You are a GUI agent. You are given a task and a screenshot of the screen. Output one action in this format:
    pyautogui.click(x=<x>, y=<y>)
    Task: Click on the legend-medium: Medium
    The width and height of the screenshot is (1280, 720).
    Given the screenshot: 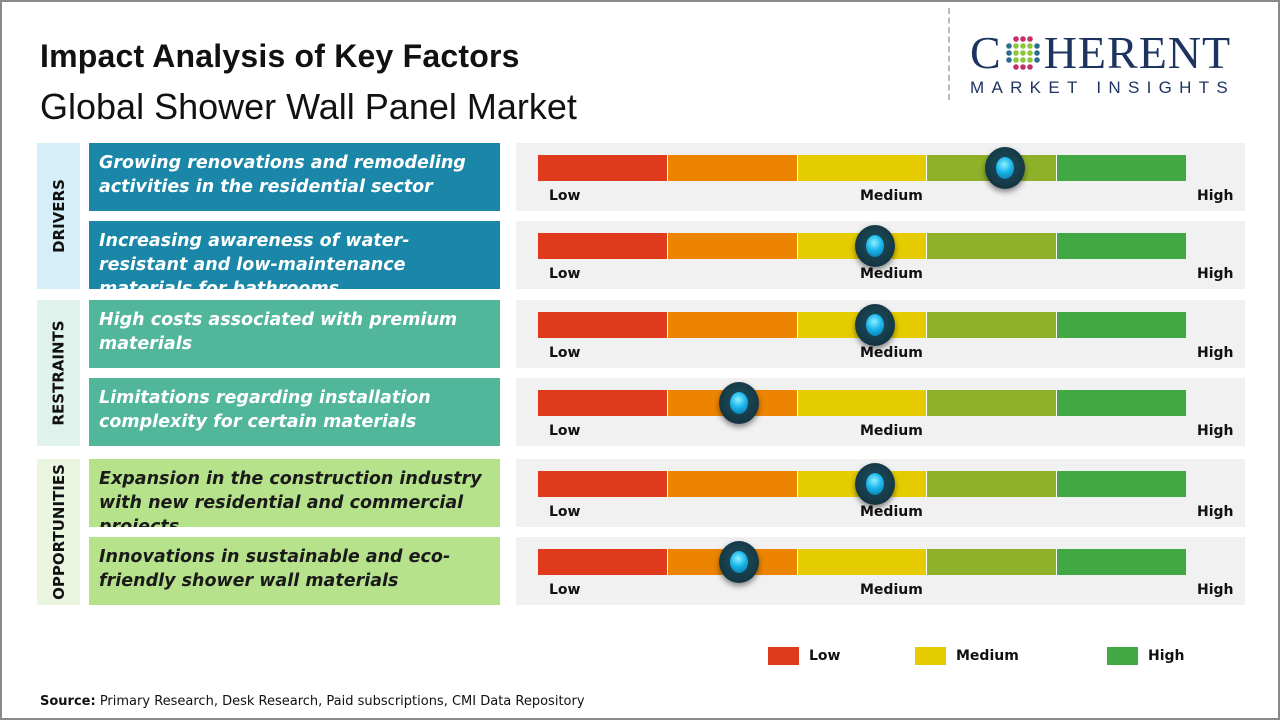 What is the action you would take?
    pyautogui.click(x=967, y=656)
    